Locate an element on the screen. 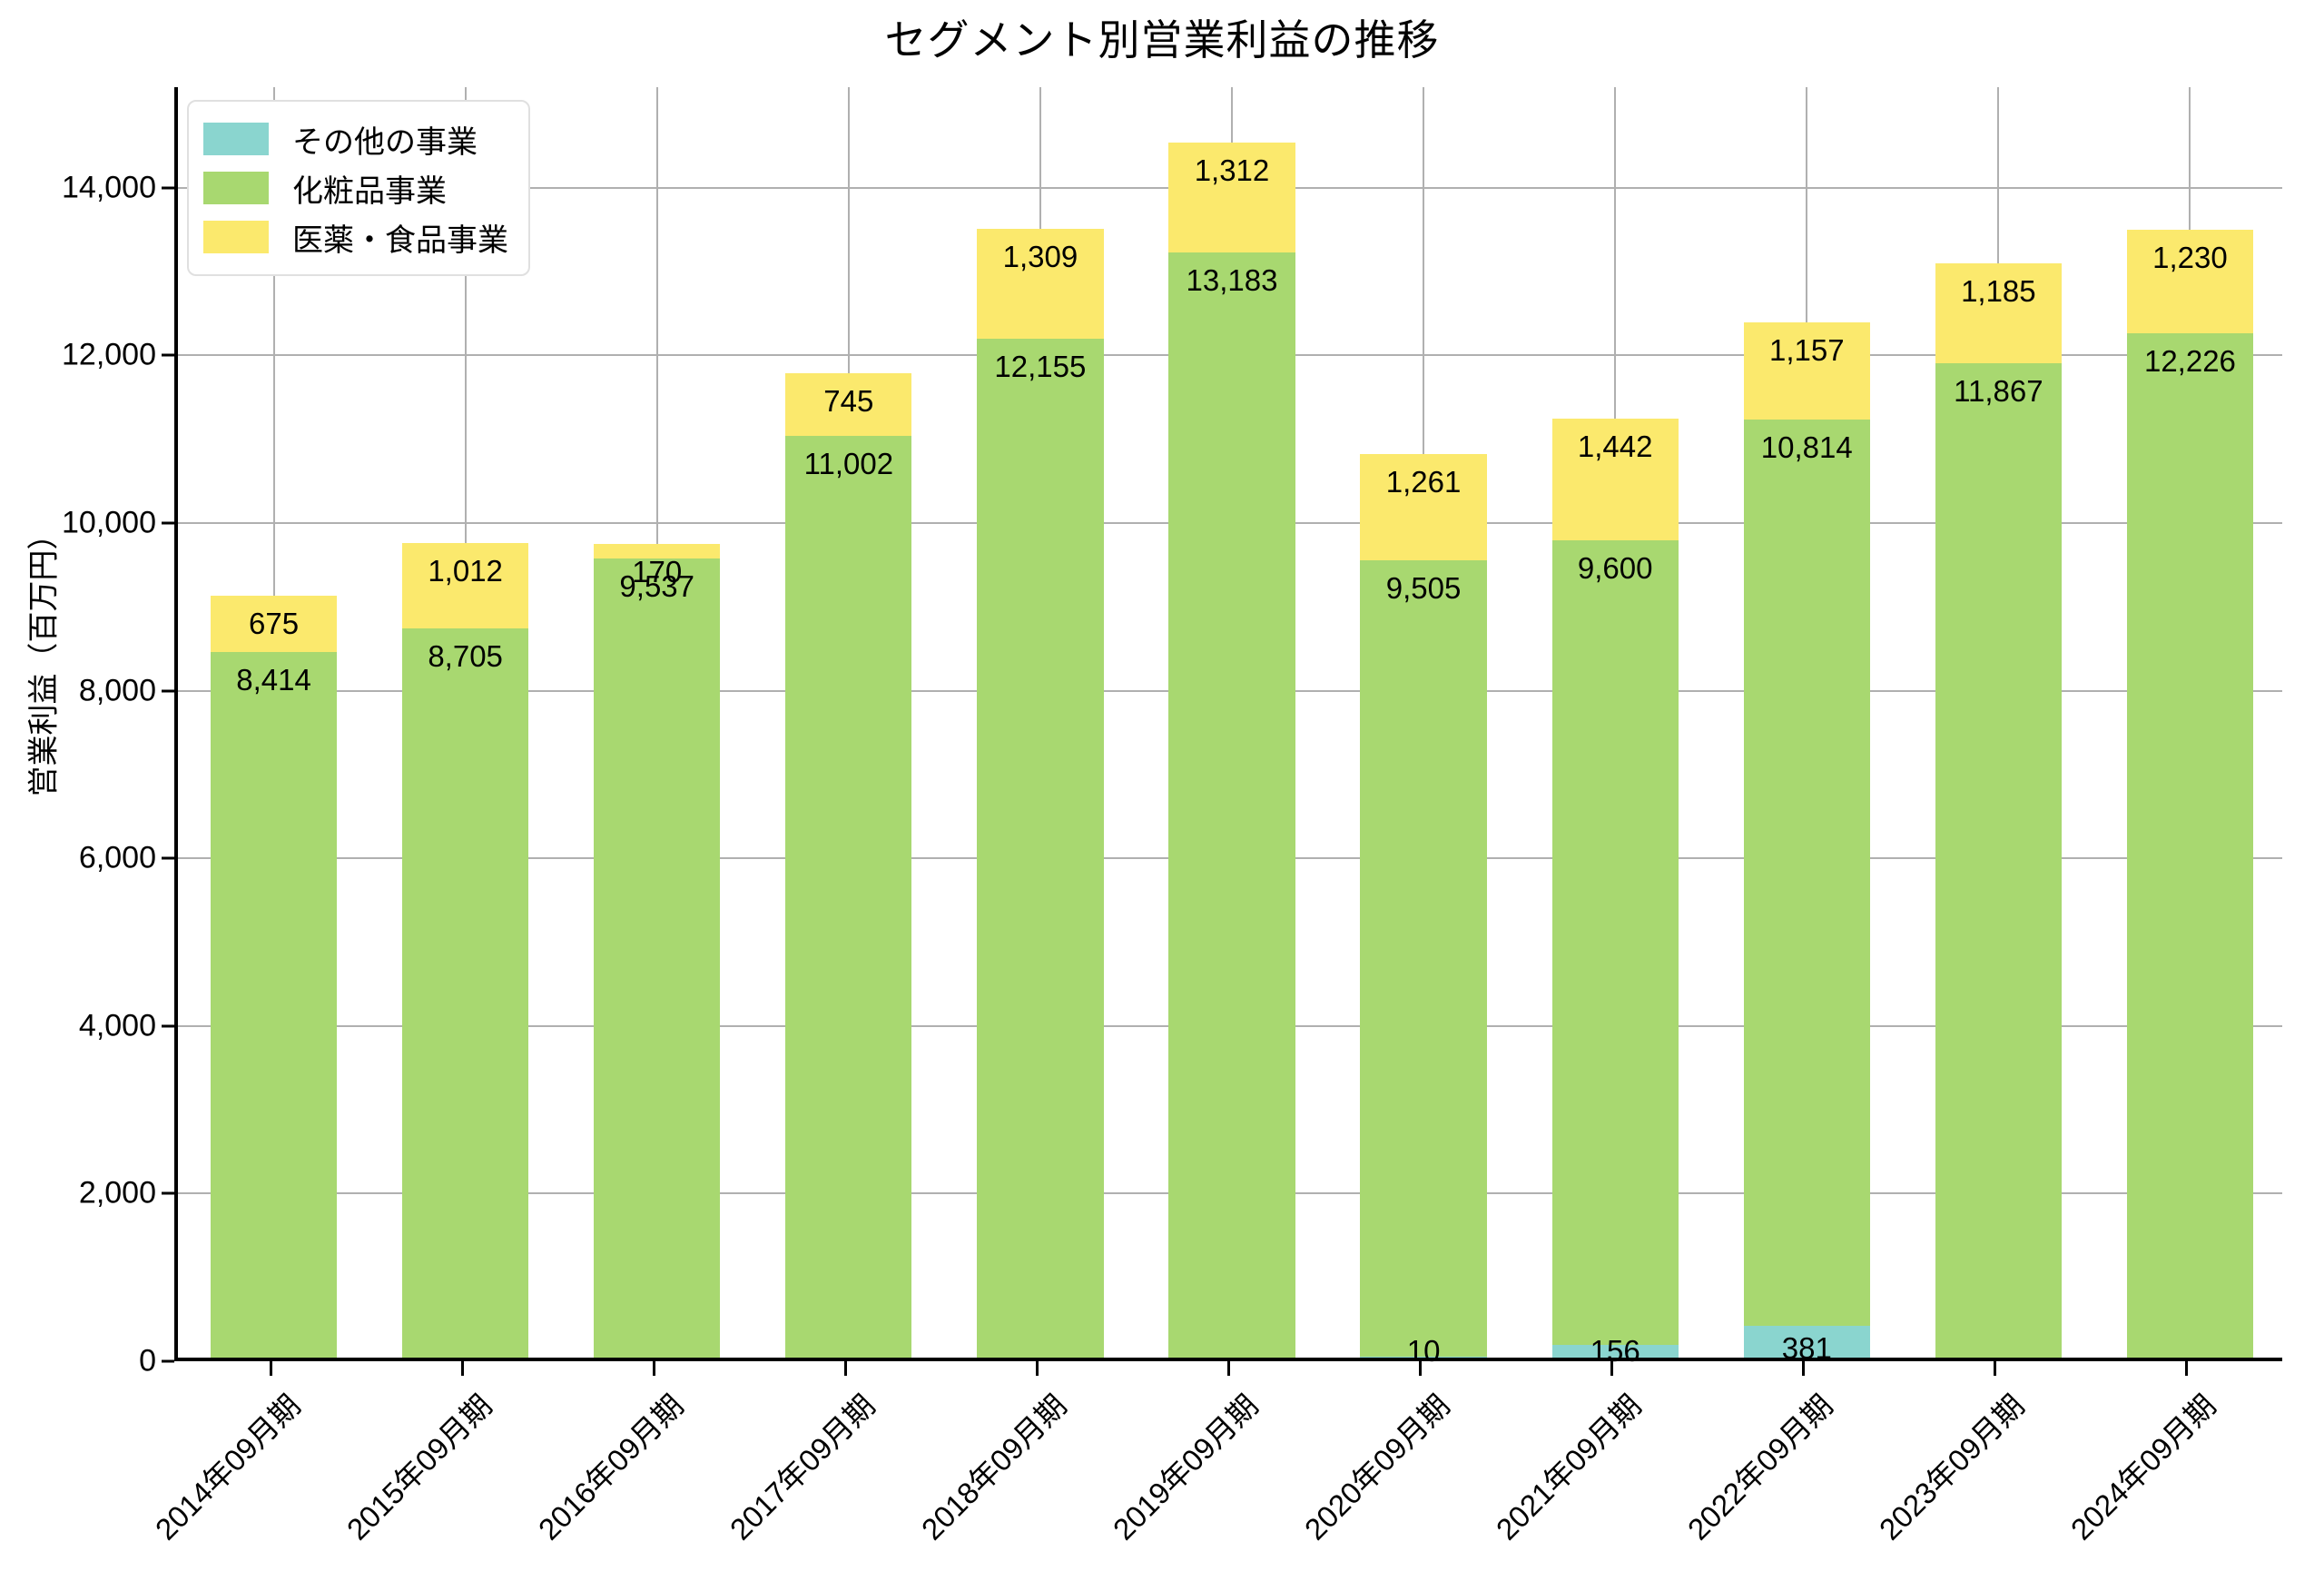  legend-item: 化粧品事業 is located at coordinates (355, 188).